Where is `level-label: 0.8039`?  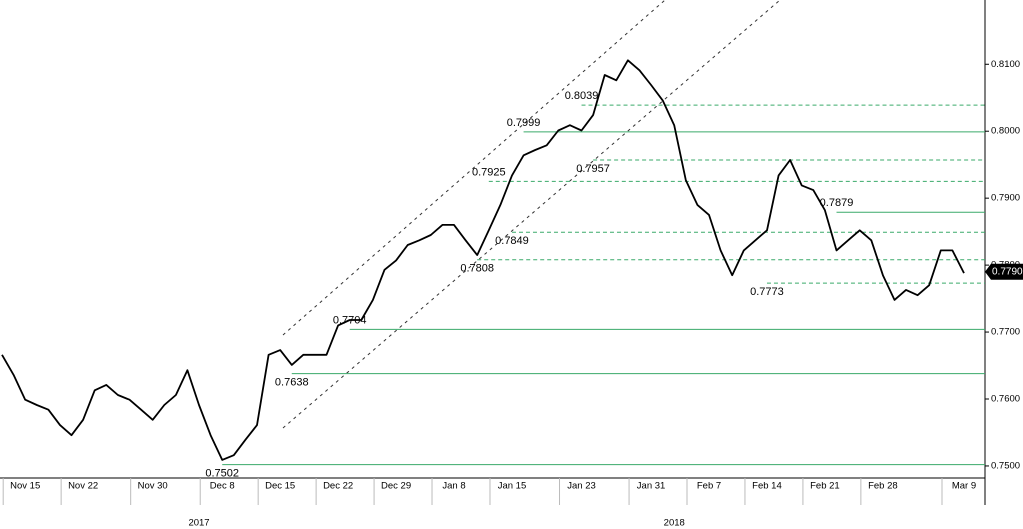
level-label: 0.8039 is located at coordinates (582, 96).